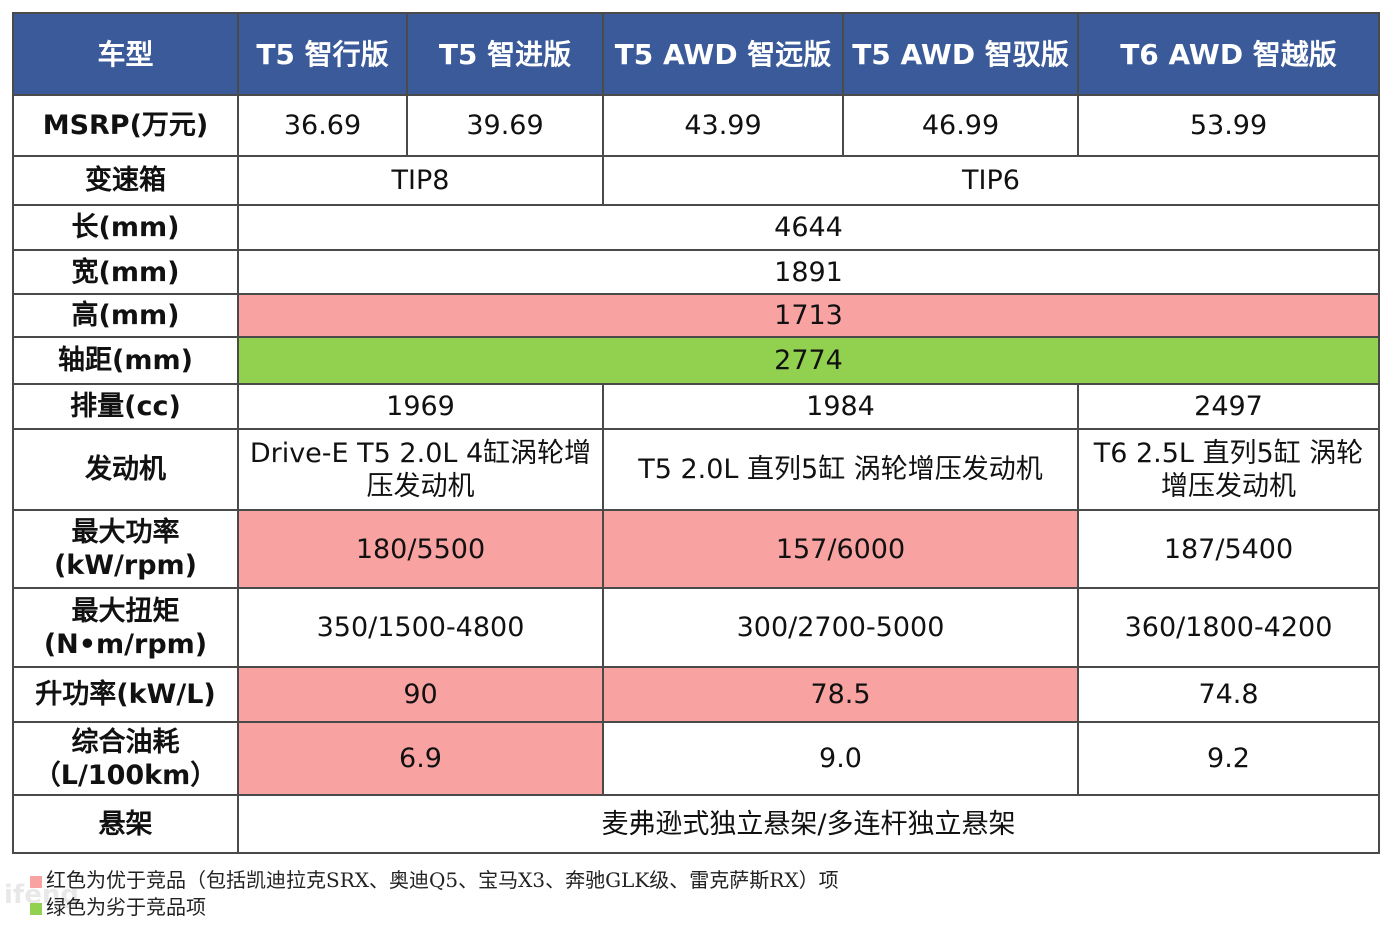 This screenshot has height=927, width=1391. Describe the element at coordinates (125, 824) in the screenshot. I see `row-label: 悬架` at that location.